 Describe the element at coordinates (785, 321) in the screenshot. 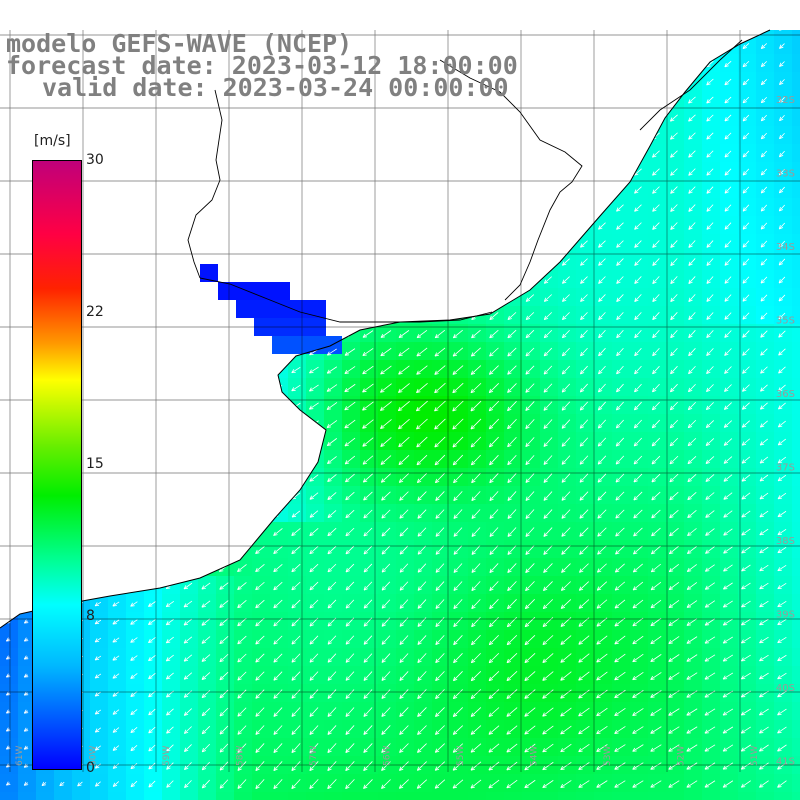

I see `lat-label: 35S` at that location.